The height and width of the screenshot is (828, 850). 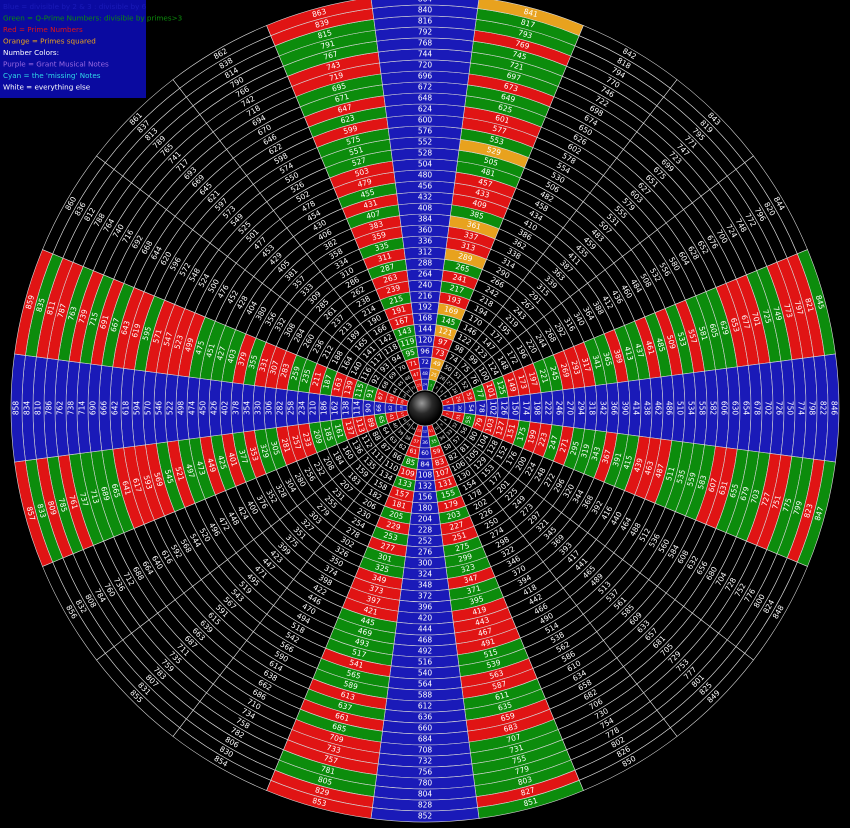 What do you see at coordinates (225, 408) in the screenshot?
I see `cell-number: 402` at bounding box center [225, 408].